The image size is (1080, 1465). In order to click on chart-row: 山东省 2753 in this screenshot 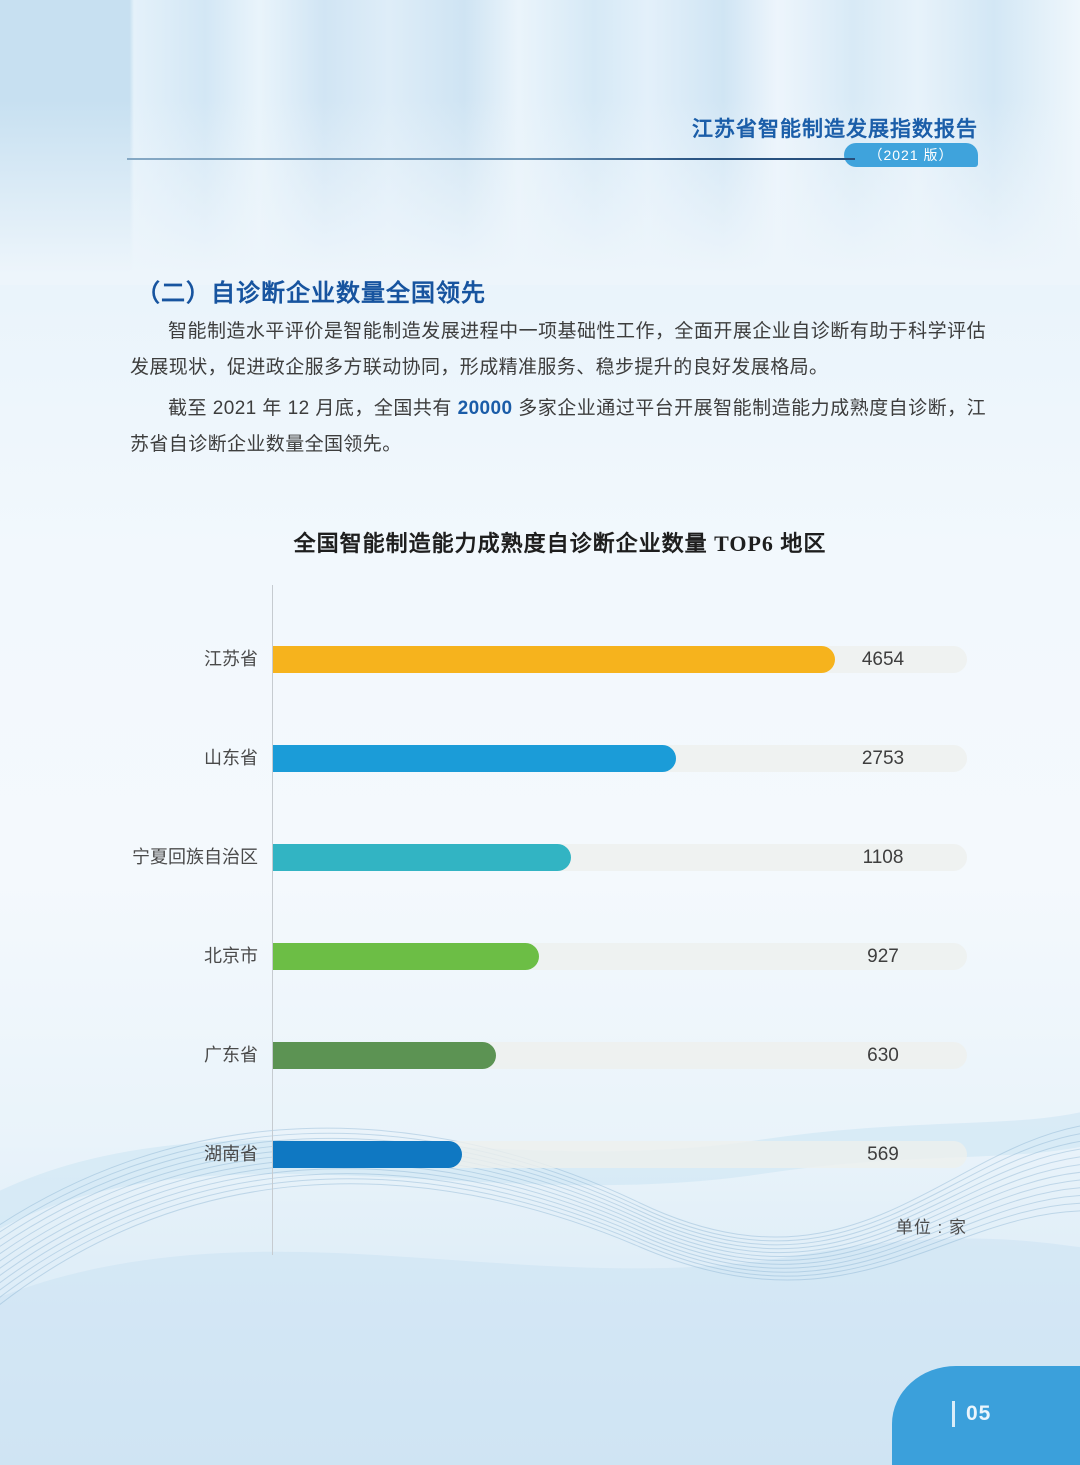, I will do `click(570, 758)`.